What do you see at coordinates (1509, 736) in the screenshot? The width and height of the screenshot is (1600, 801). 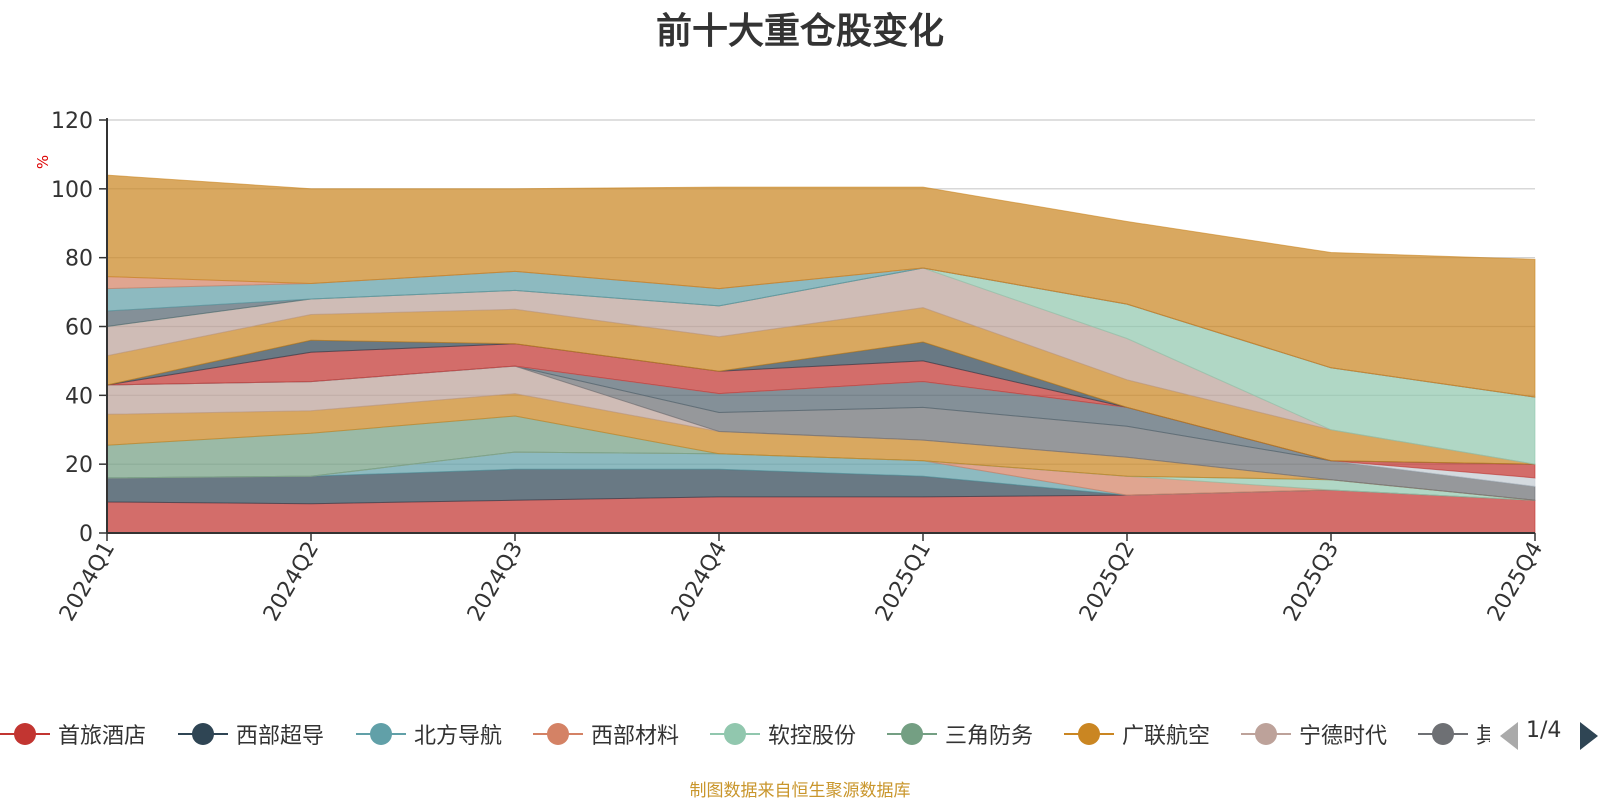 I see `legend-prev-page-icon` at bounding box center [1509, 736].